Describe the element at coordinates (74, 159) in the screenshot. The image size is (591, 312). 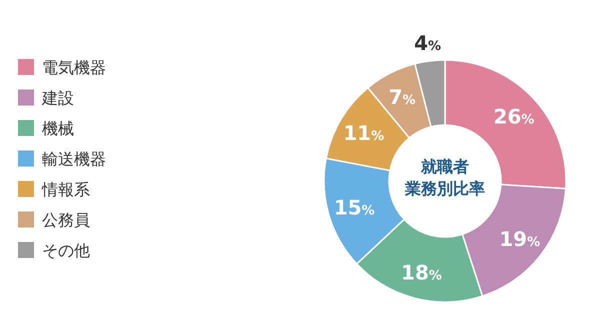
I see `legend-label: 輸送機器` at that location.